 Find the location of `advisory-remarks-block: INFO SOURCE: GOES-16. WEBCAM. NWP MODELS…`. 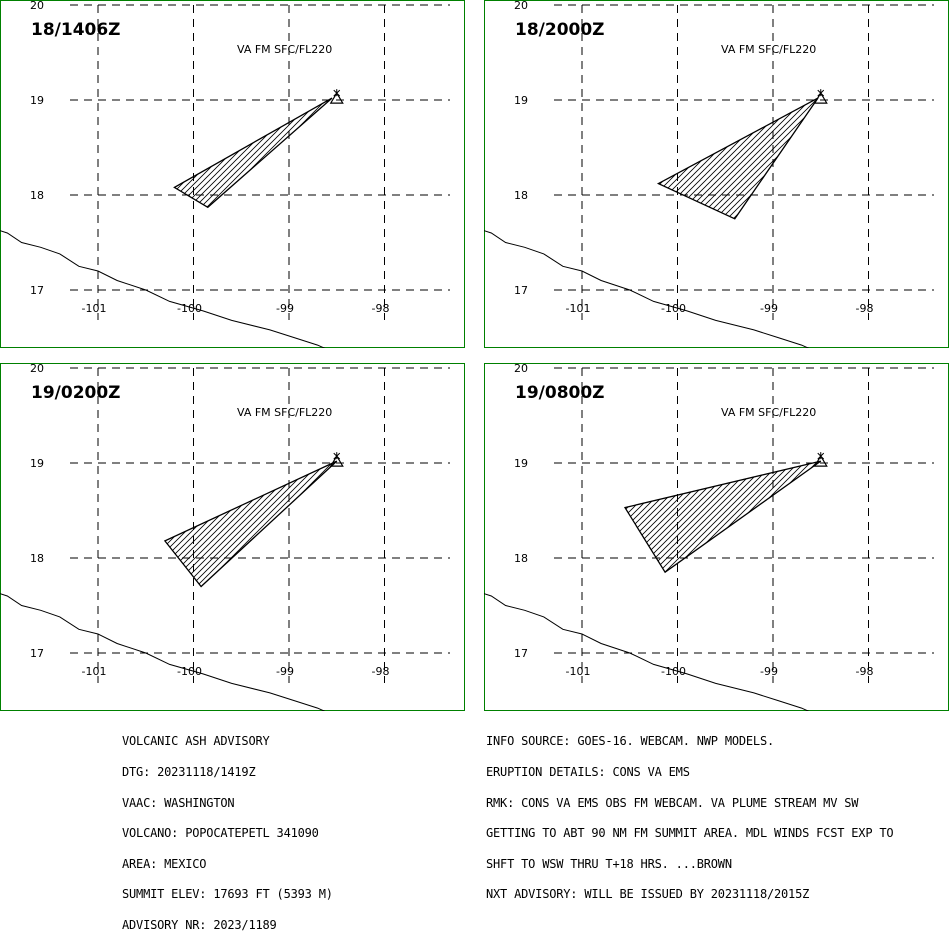

advisory-remarks-block: INFO SOURCE: GOES-16. WEBCAM. NWP MODELS… is located at coordinates (690, 813).